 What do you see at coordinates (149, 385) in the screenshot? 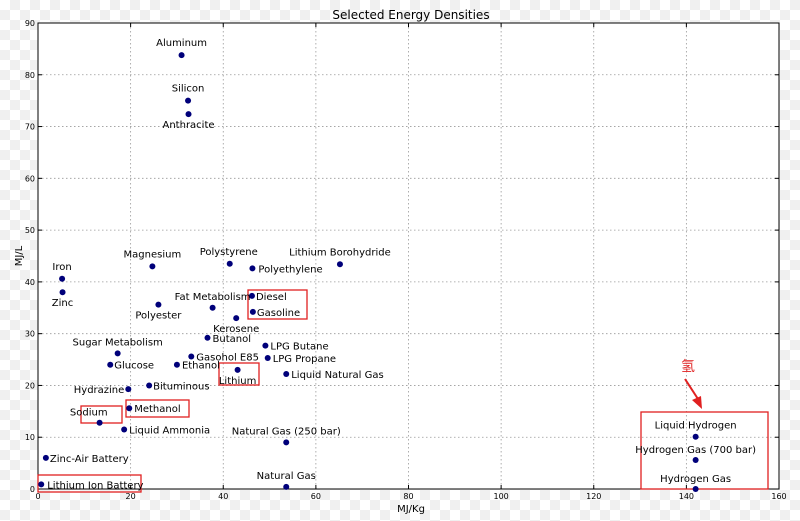
I see `point-bituminous` at bounding box center [149, 385].